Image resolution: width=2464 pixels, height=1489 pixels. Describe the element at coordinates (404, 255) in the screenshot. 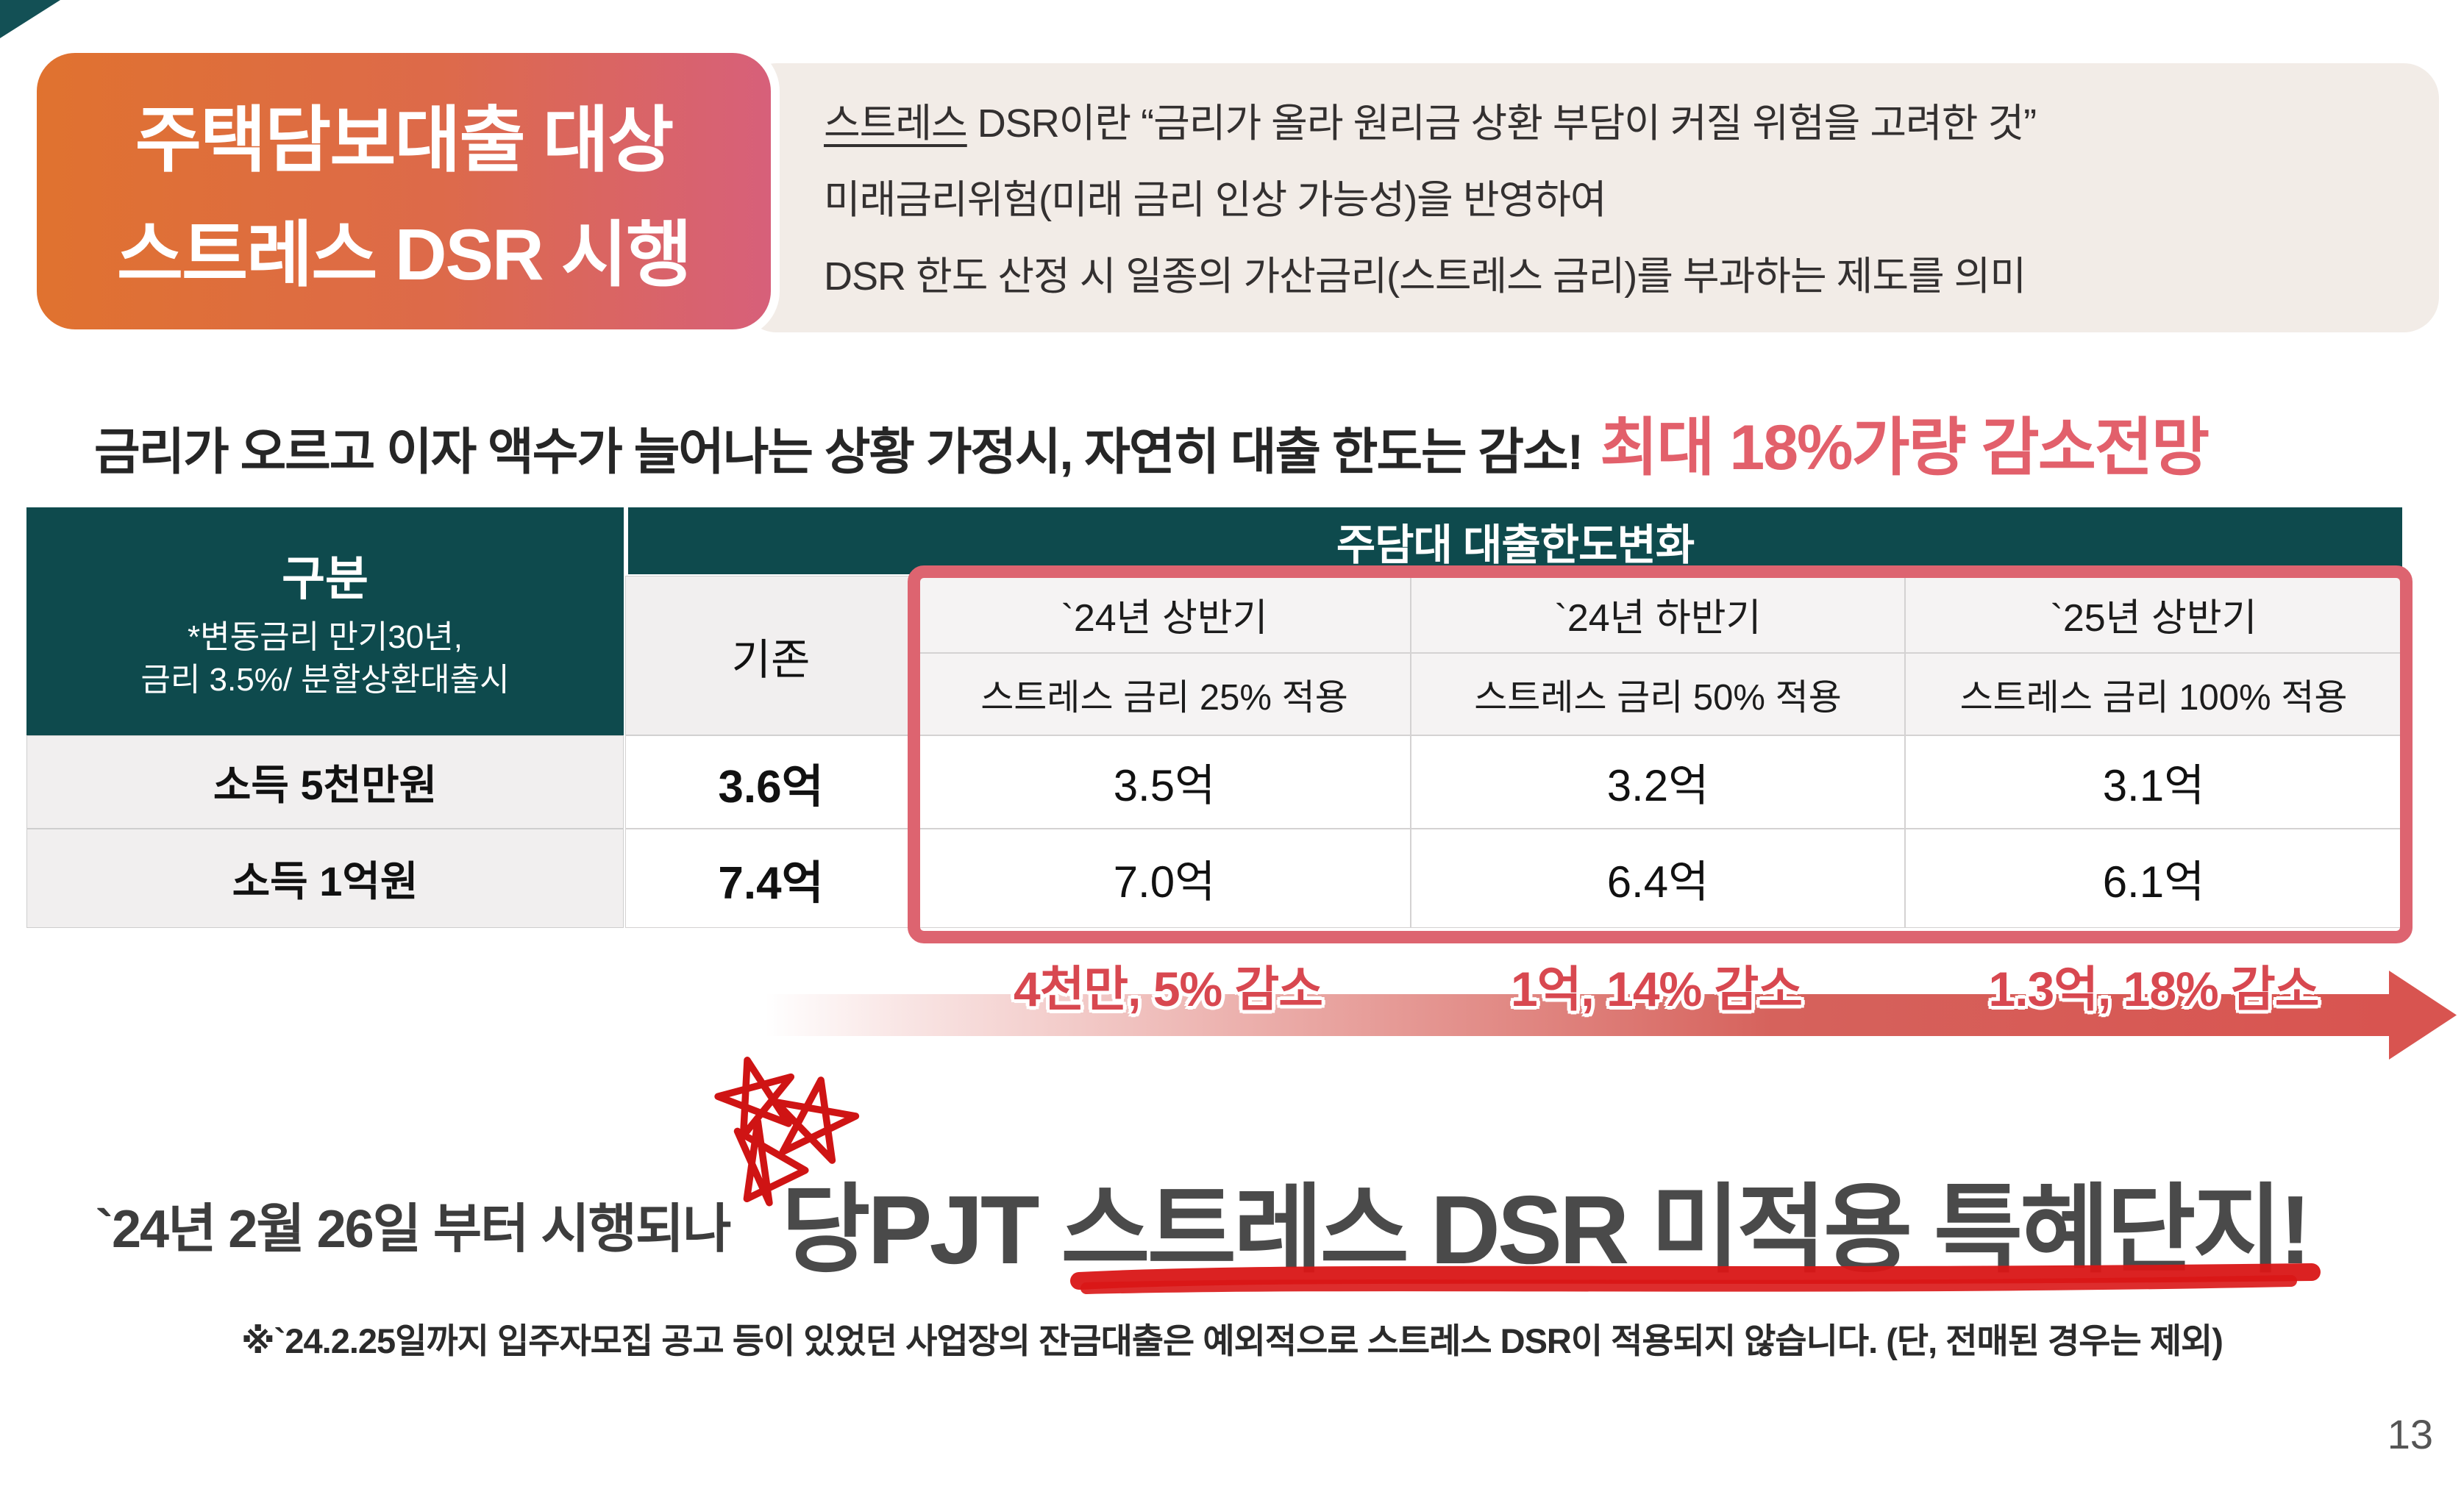

I see `slide-title-line-2: 스트레스 DSR 시행` at that location.